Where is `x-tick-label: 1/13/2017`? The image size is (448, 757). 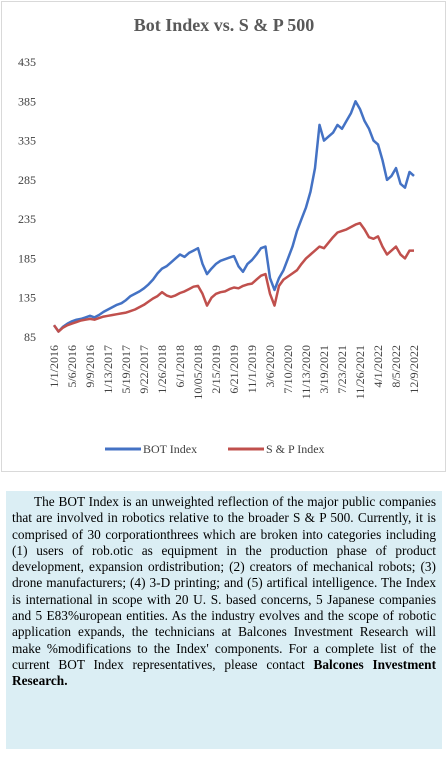 x-tick-label: 1/13/2017 is located at coordinates (108, 369).